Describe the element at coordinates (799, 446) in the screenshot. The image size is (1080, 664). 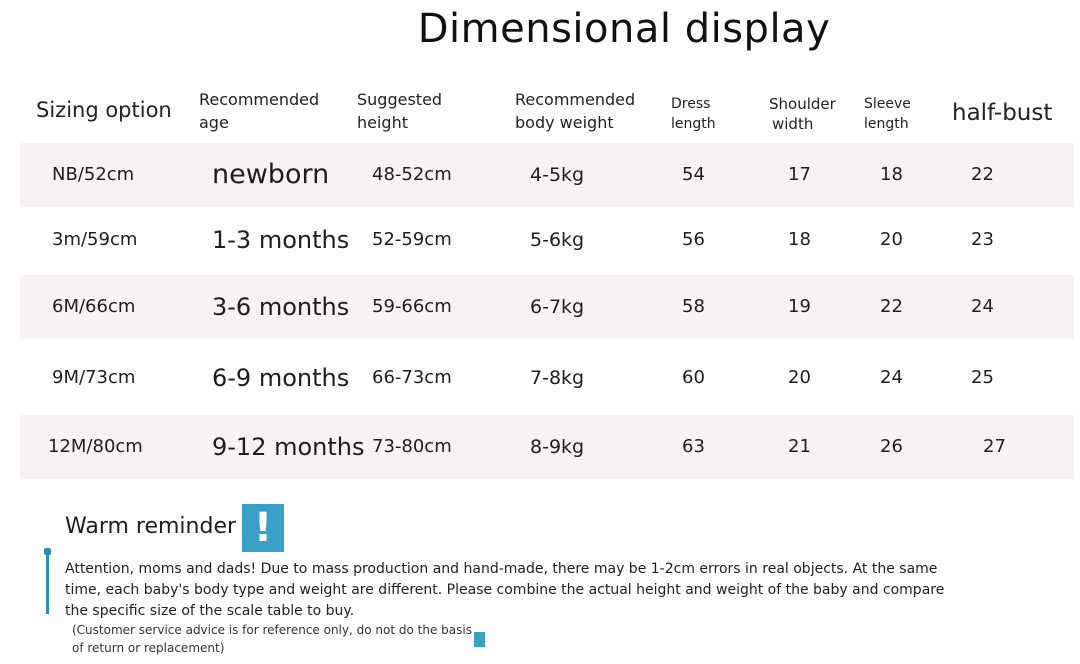
I see `shoulder-cell: 21` at that location.